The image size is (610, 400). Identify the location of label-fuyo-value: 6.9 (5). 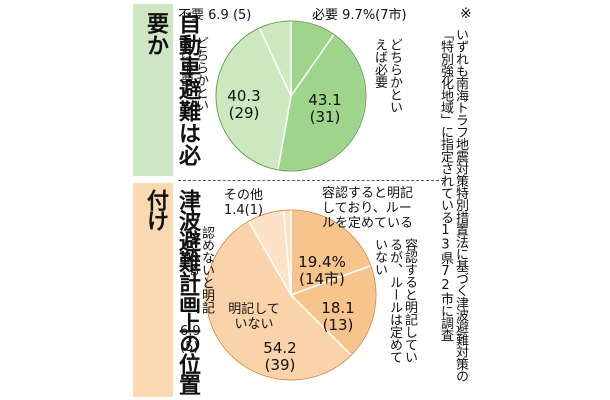
(230, 15).